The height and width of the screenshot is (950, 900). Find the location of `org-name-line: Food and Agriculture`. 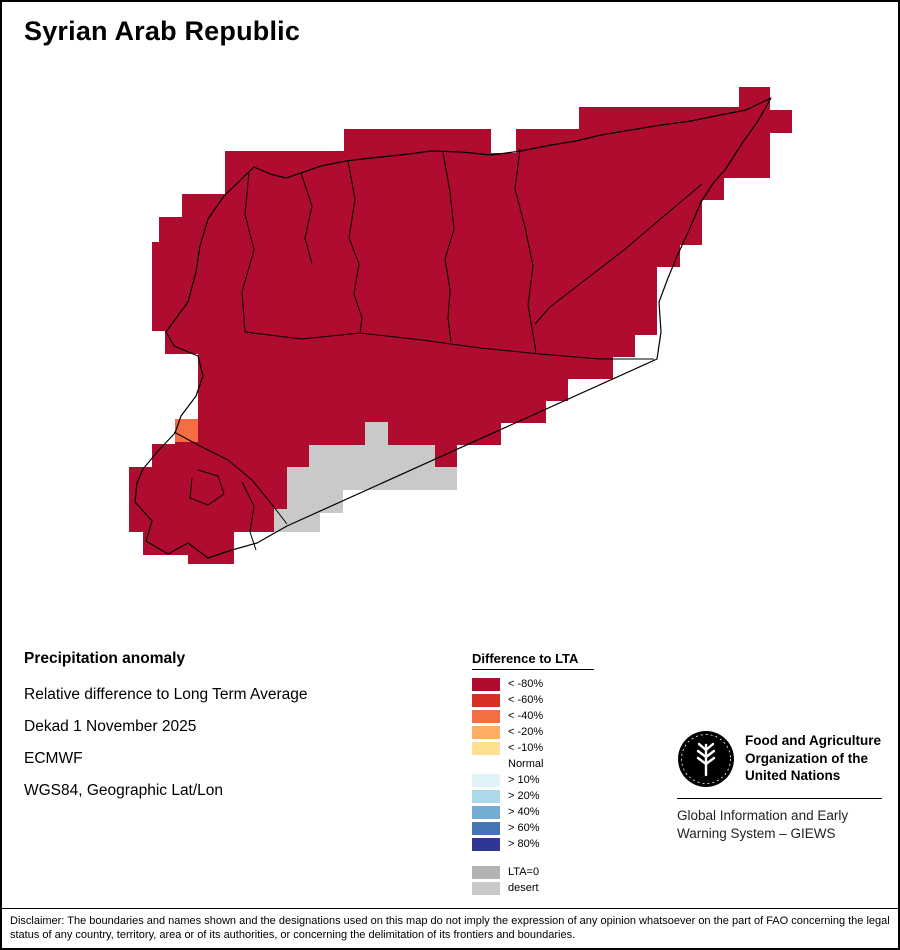

org-name-line: Food and Agriculture is located at coordinates (813, 740).